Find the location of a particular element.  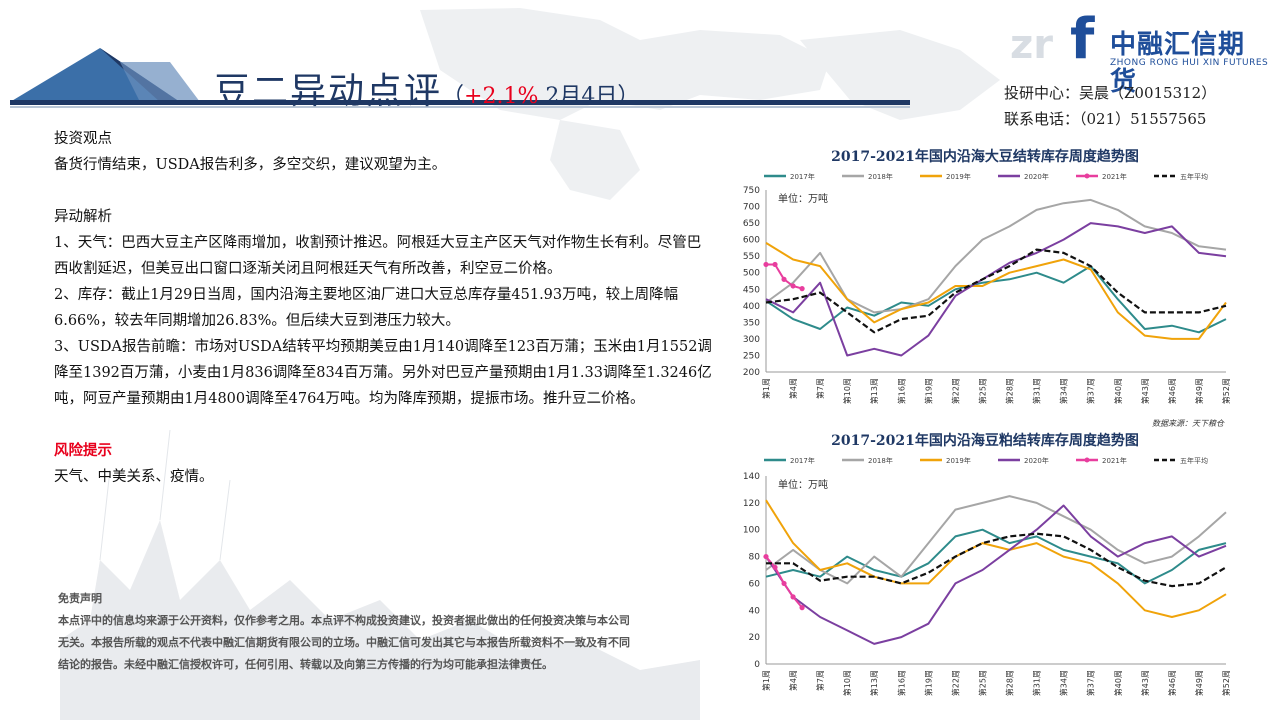

x-tick-label: 第7周 is located at coordinates (820, 388).